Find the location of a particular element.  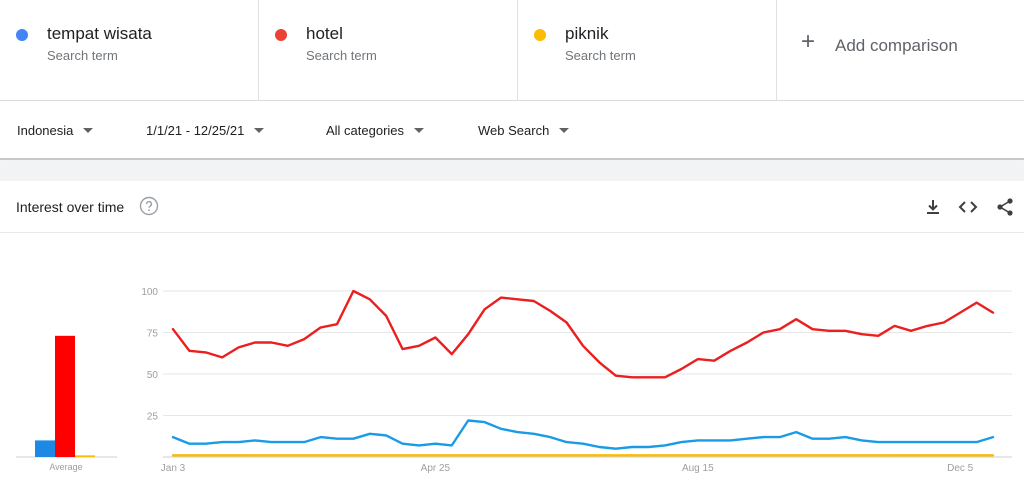

search-type-dropdown: Web Search is located at coordinates (524, 130).